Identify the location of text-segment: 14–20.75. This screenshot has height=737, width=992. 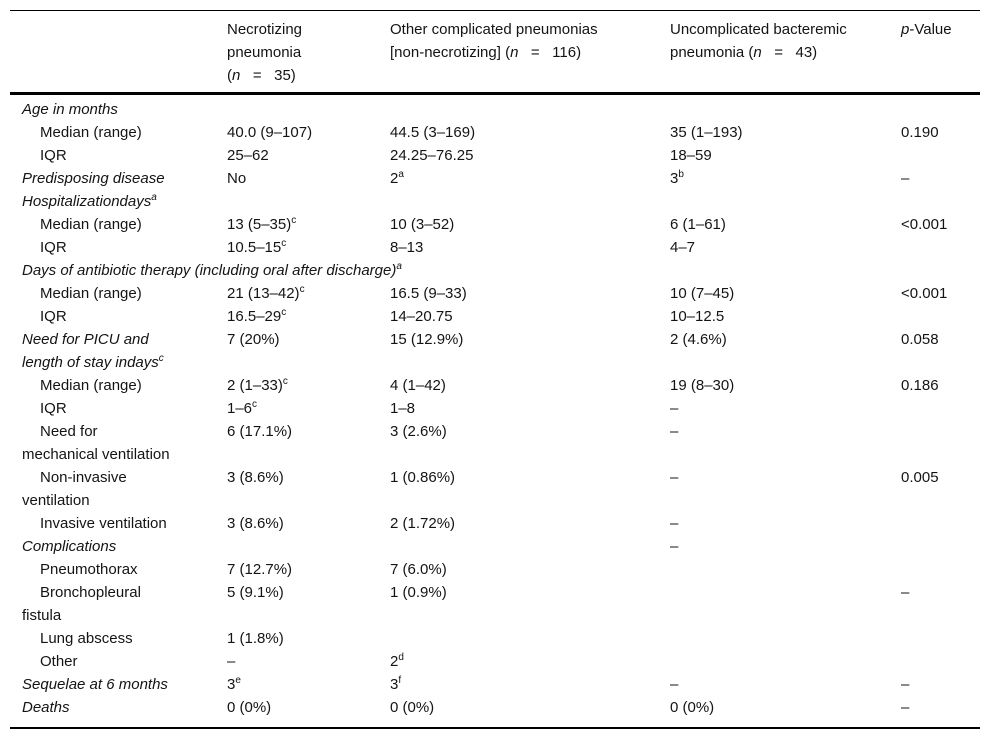
(421, 316).